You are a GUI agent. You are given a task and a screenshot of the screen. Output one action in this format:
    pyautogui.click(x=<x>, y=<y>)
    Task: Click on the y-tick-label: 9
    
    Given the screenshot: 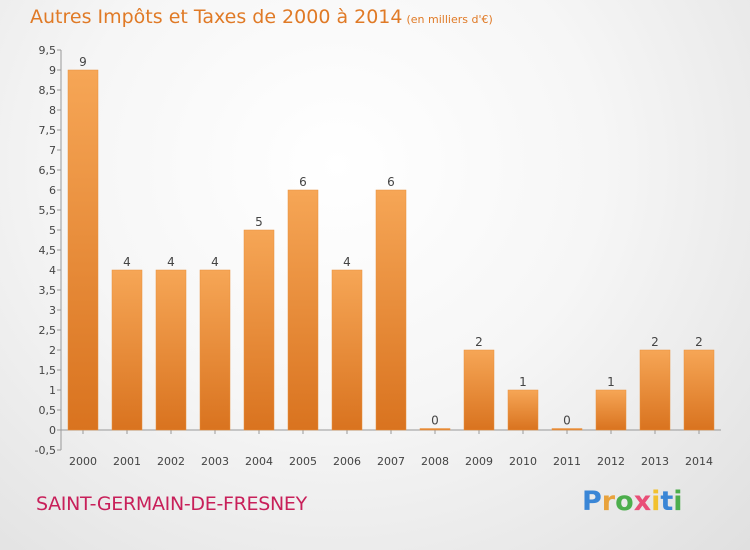 What is the action you would take?
    pyautogui.click(x=52, y=70)
    